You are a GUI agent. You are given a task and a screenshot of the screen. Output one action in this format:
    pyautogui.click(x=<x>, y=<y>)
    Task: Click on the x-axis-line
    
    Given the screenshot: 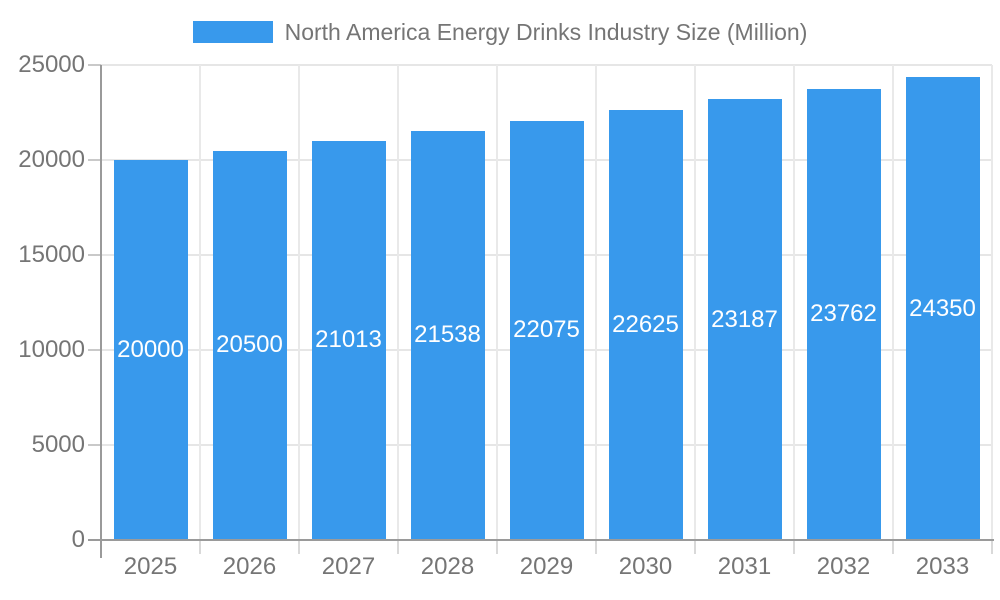 What is the action you would take?
    pyautogui.click(x=541, y=540)
    